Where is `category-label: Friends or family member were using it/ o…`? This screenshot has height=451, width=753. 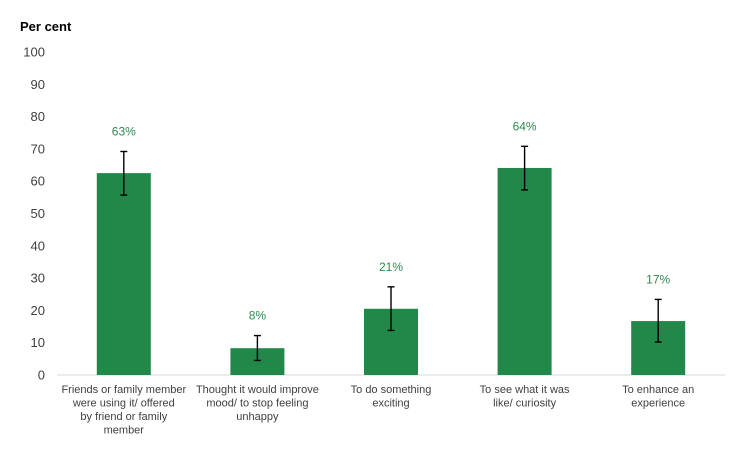
category-label: Friends or family member were using it/ o… is located at coordinates (123, 410).